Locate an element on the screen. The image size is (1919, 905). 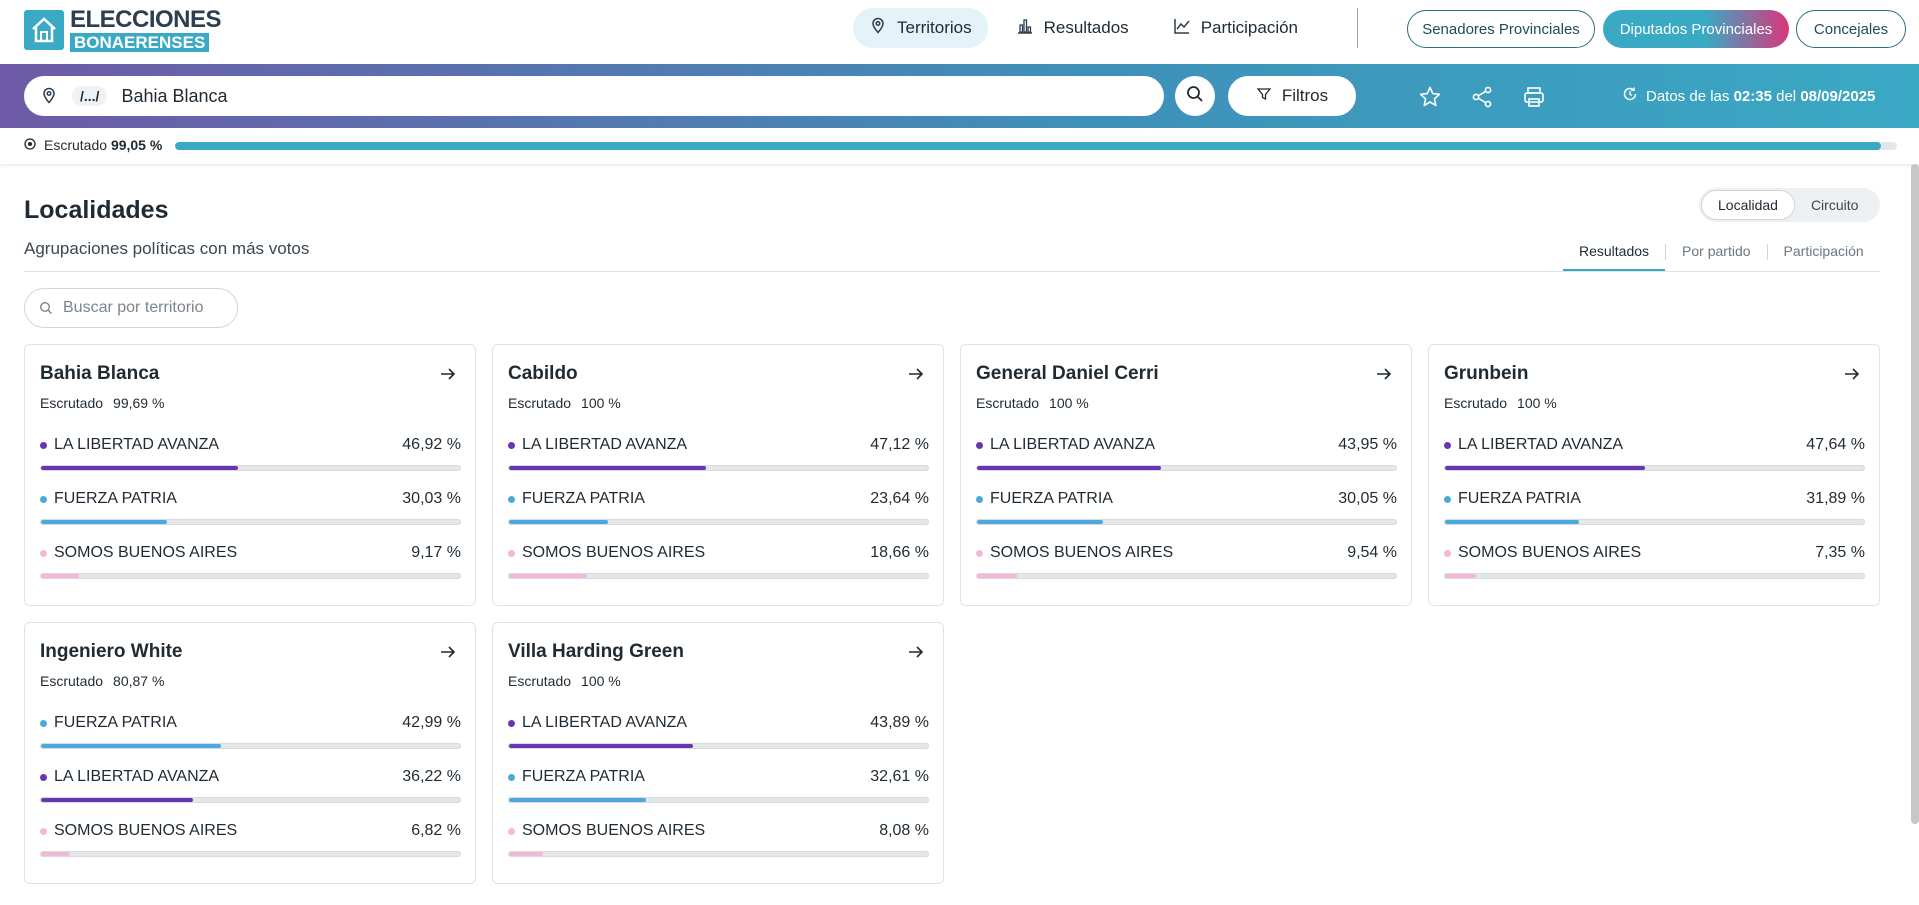
results-tabs: Resultados Por partido Participación is located at coordinates (1721, 255).